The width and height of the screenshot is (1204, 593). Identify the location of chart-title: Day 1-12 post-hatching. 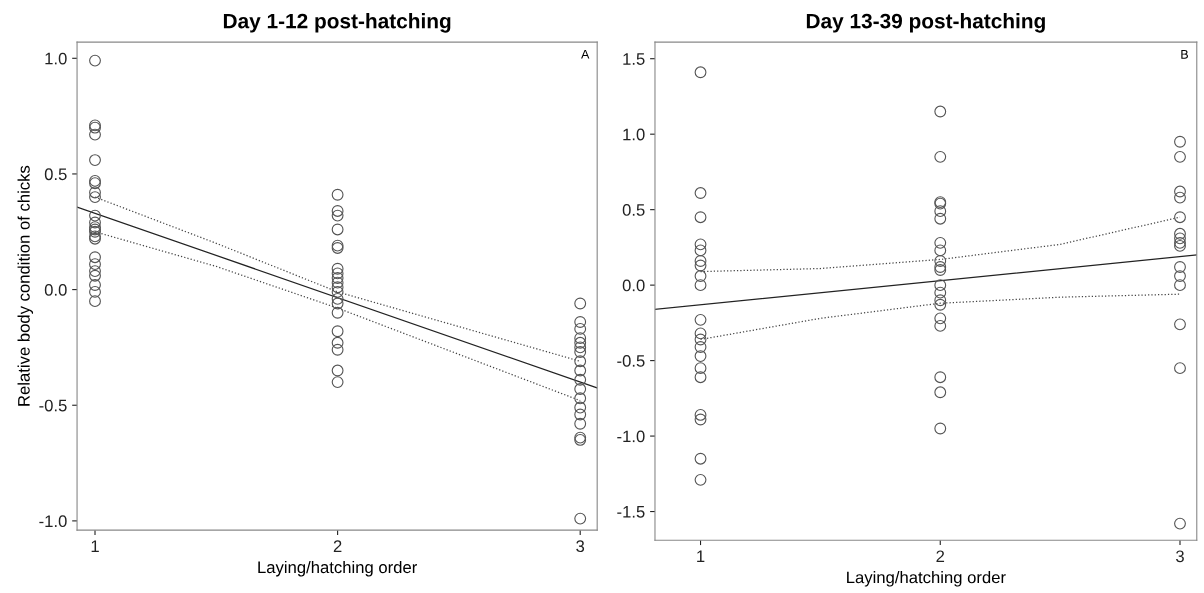
(337, 23).